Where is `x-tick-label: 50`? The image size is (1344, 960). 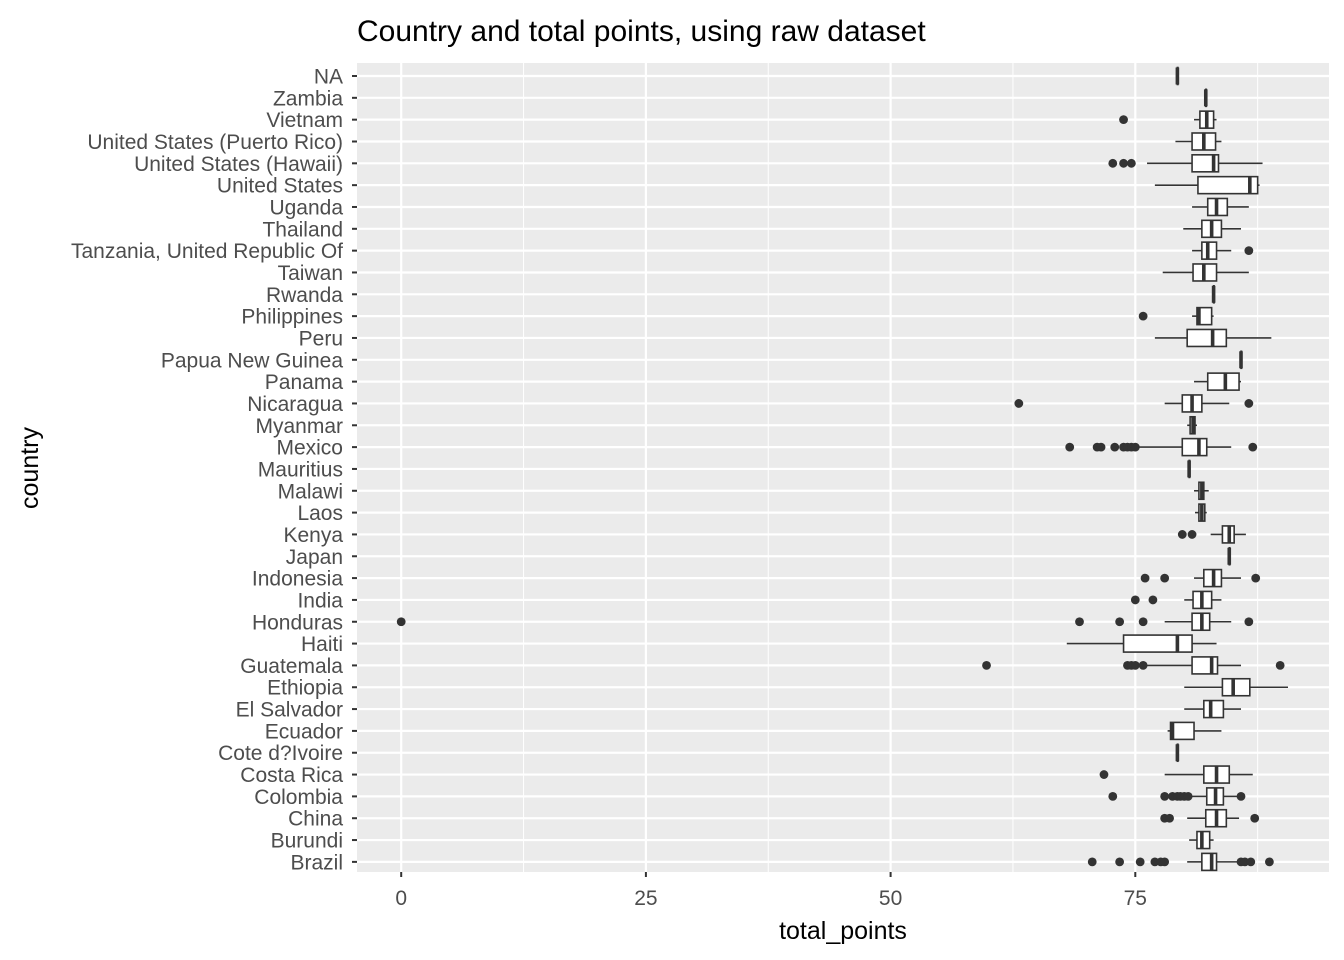
x-tick-label: 50 is located at coordinates (890, 898).